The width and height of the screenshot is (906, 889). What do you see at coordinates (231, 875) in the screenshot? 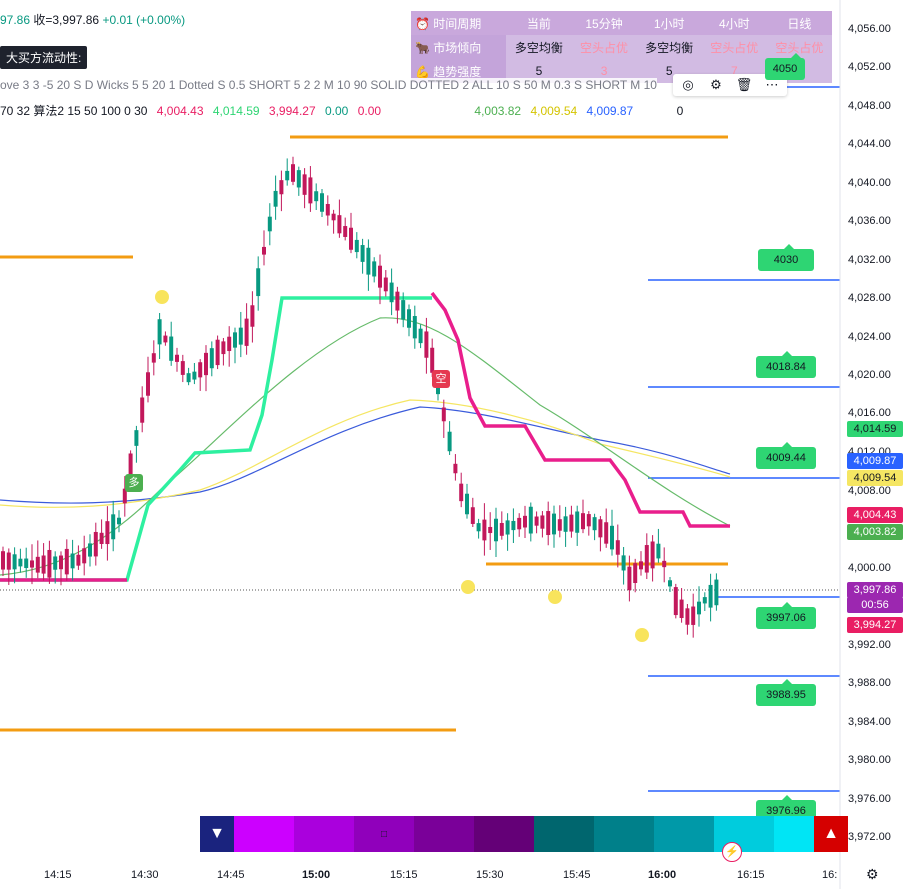
I see `time-tick: 14:45` at bounding box center [231, 875].